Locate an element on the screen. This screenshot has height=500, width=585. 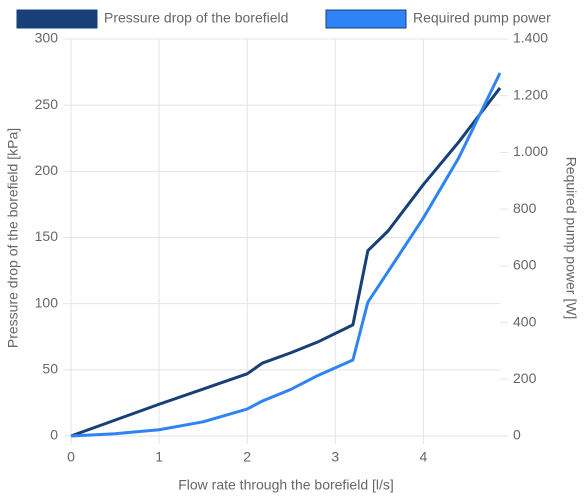
y2-tick-label: 600 is located at coordinates (525, 265).